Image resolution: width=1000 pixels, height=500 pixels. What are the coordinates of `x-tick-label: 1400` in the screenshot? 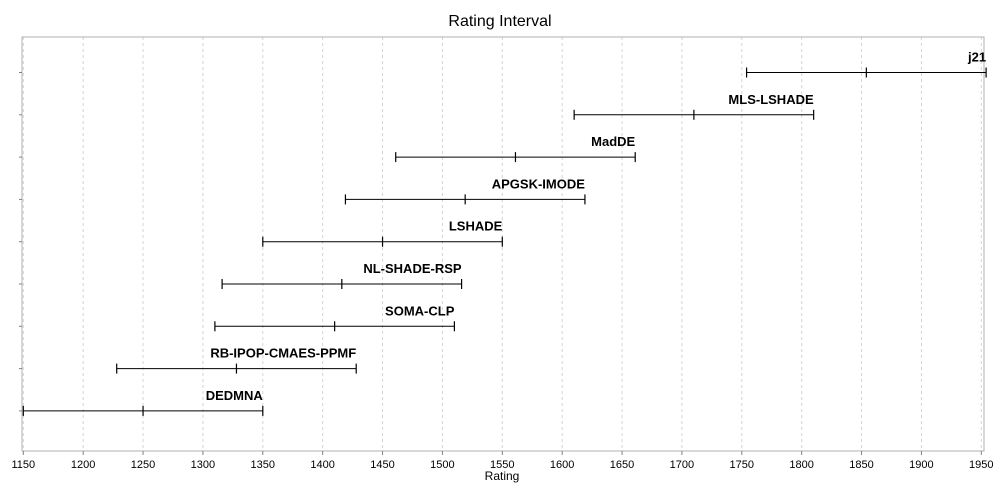 It's located at (322, 465).